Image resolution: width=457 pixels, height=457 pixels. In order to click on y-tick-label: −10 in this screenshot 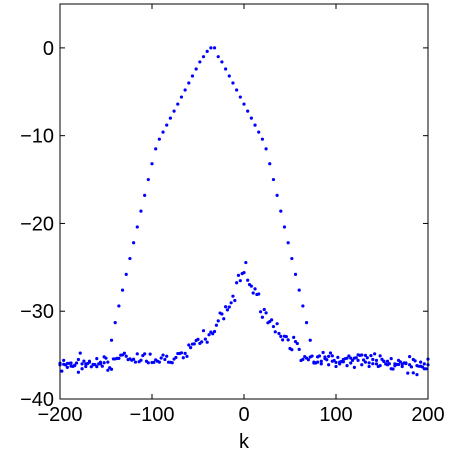, I will do `click(37, 137)`.